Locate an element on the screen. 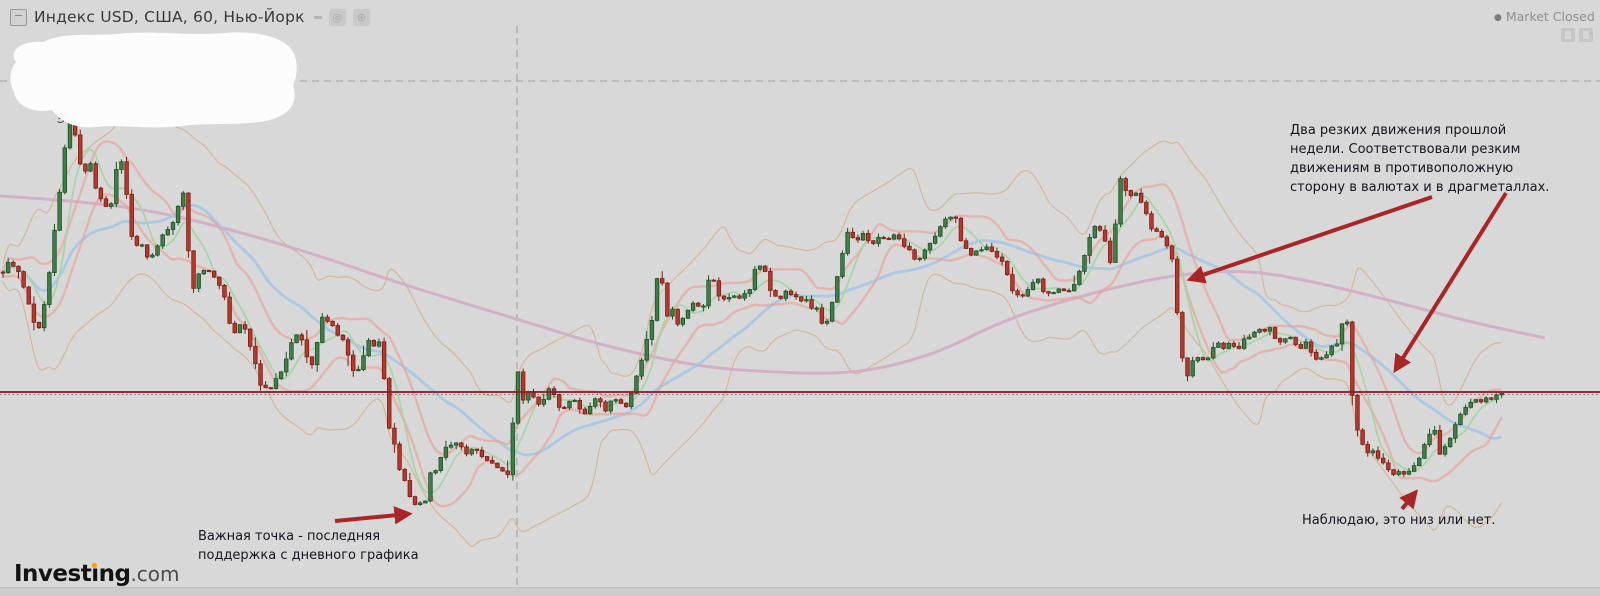 This screenshot has height=596, width=1600. market-status: ● Market Closed is located at coordinates (1544, 16).